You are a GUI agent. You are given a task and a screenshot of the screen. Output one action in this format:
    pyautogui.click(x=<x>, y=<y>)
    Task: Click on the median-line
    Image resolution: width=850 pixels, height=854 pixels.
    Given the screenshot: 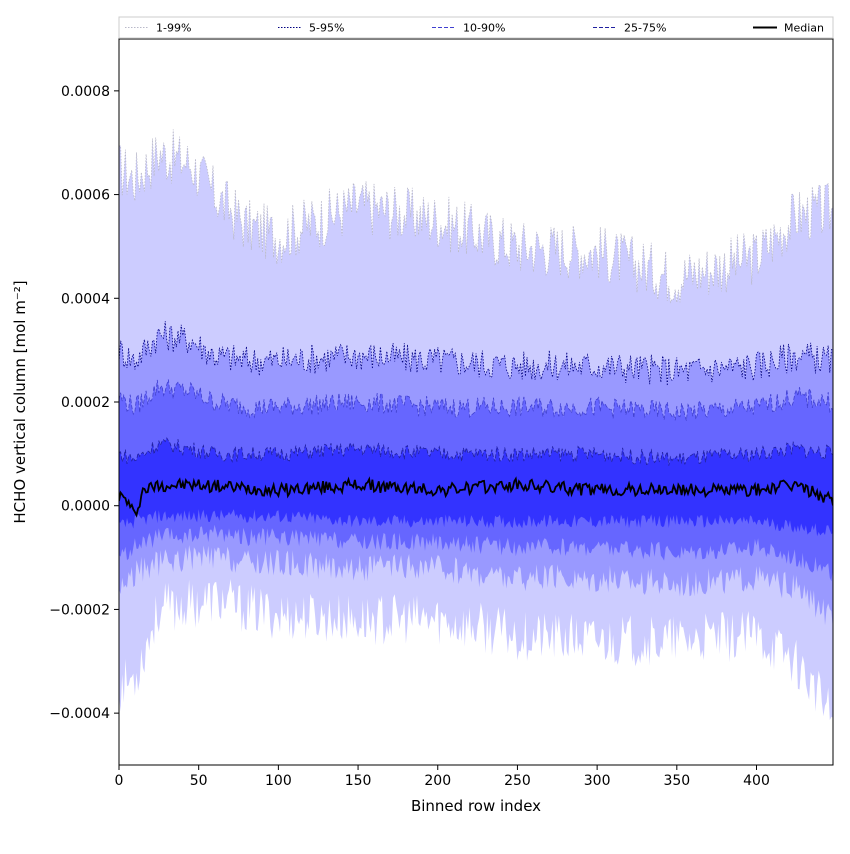 What is the action you would take?
    pyautogui.click(x=476, y=497)
    